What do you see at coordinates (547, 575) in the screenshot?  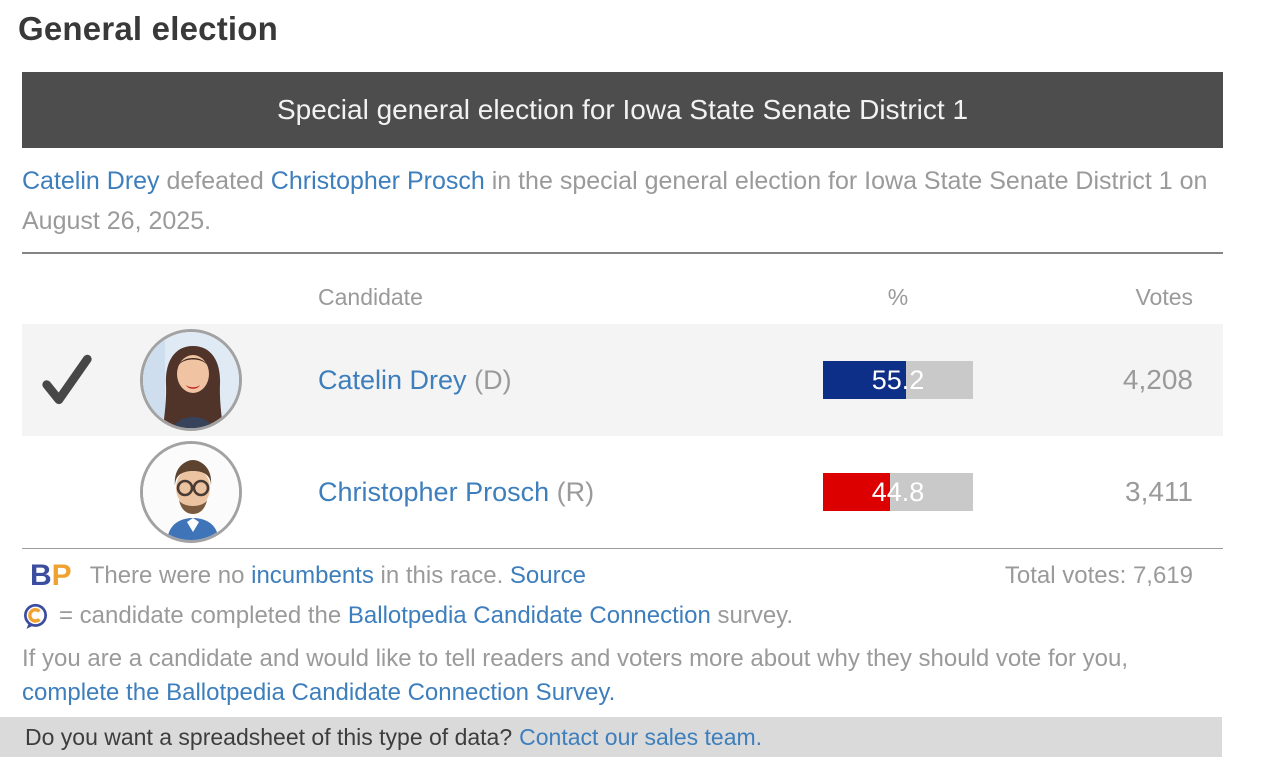 I see `source-link: Source` at bounding box center [547, 575].